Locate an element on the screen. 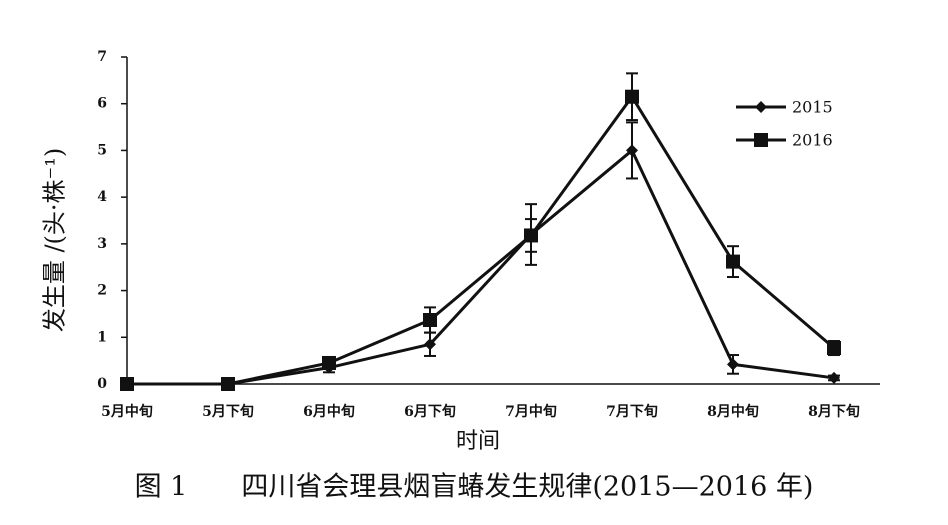 This screenshot has height=525, width=948. legend-label: 2016 is located at coordinates (812, 140).